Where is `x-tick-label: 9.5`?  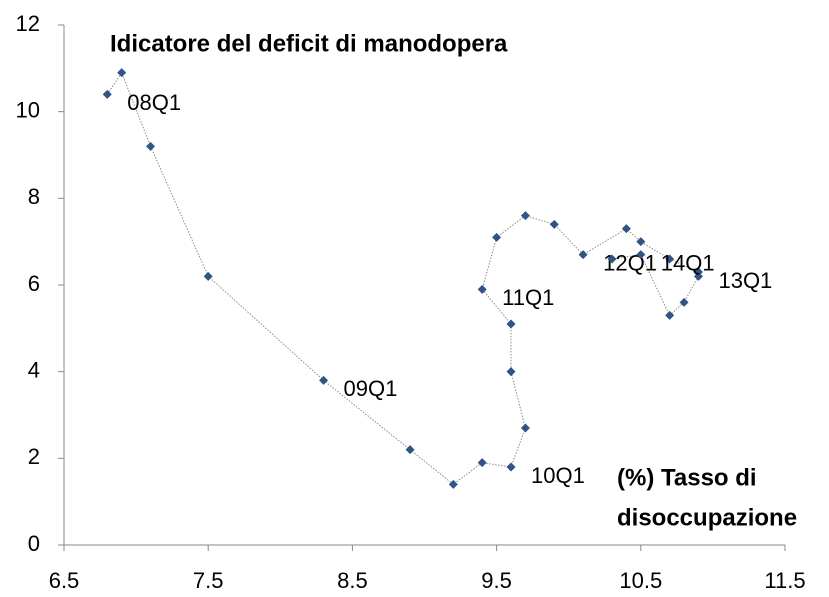 x-tick-label: 9.5 is located at coordinates (496, 580).